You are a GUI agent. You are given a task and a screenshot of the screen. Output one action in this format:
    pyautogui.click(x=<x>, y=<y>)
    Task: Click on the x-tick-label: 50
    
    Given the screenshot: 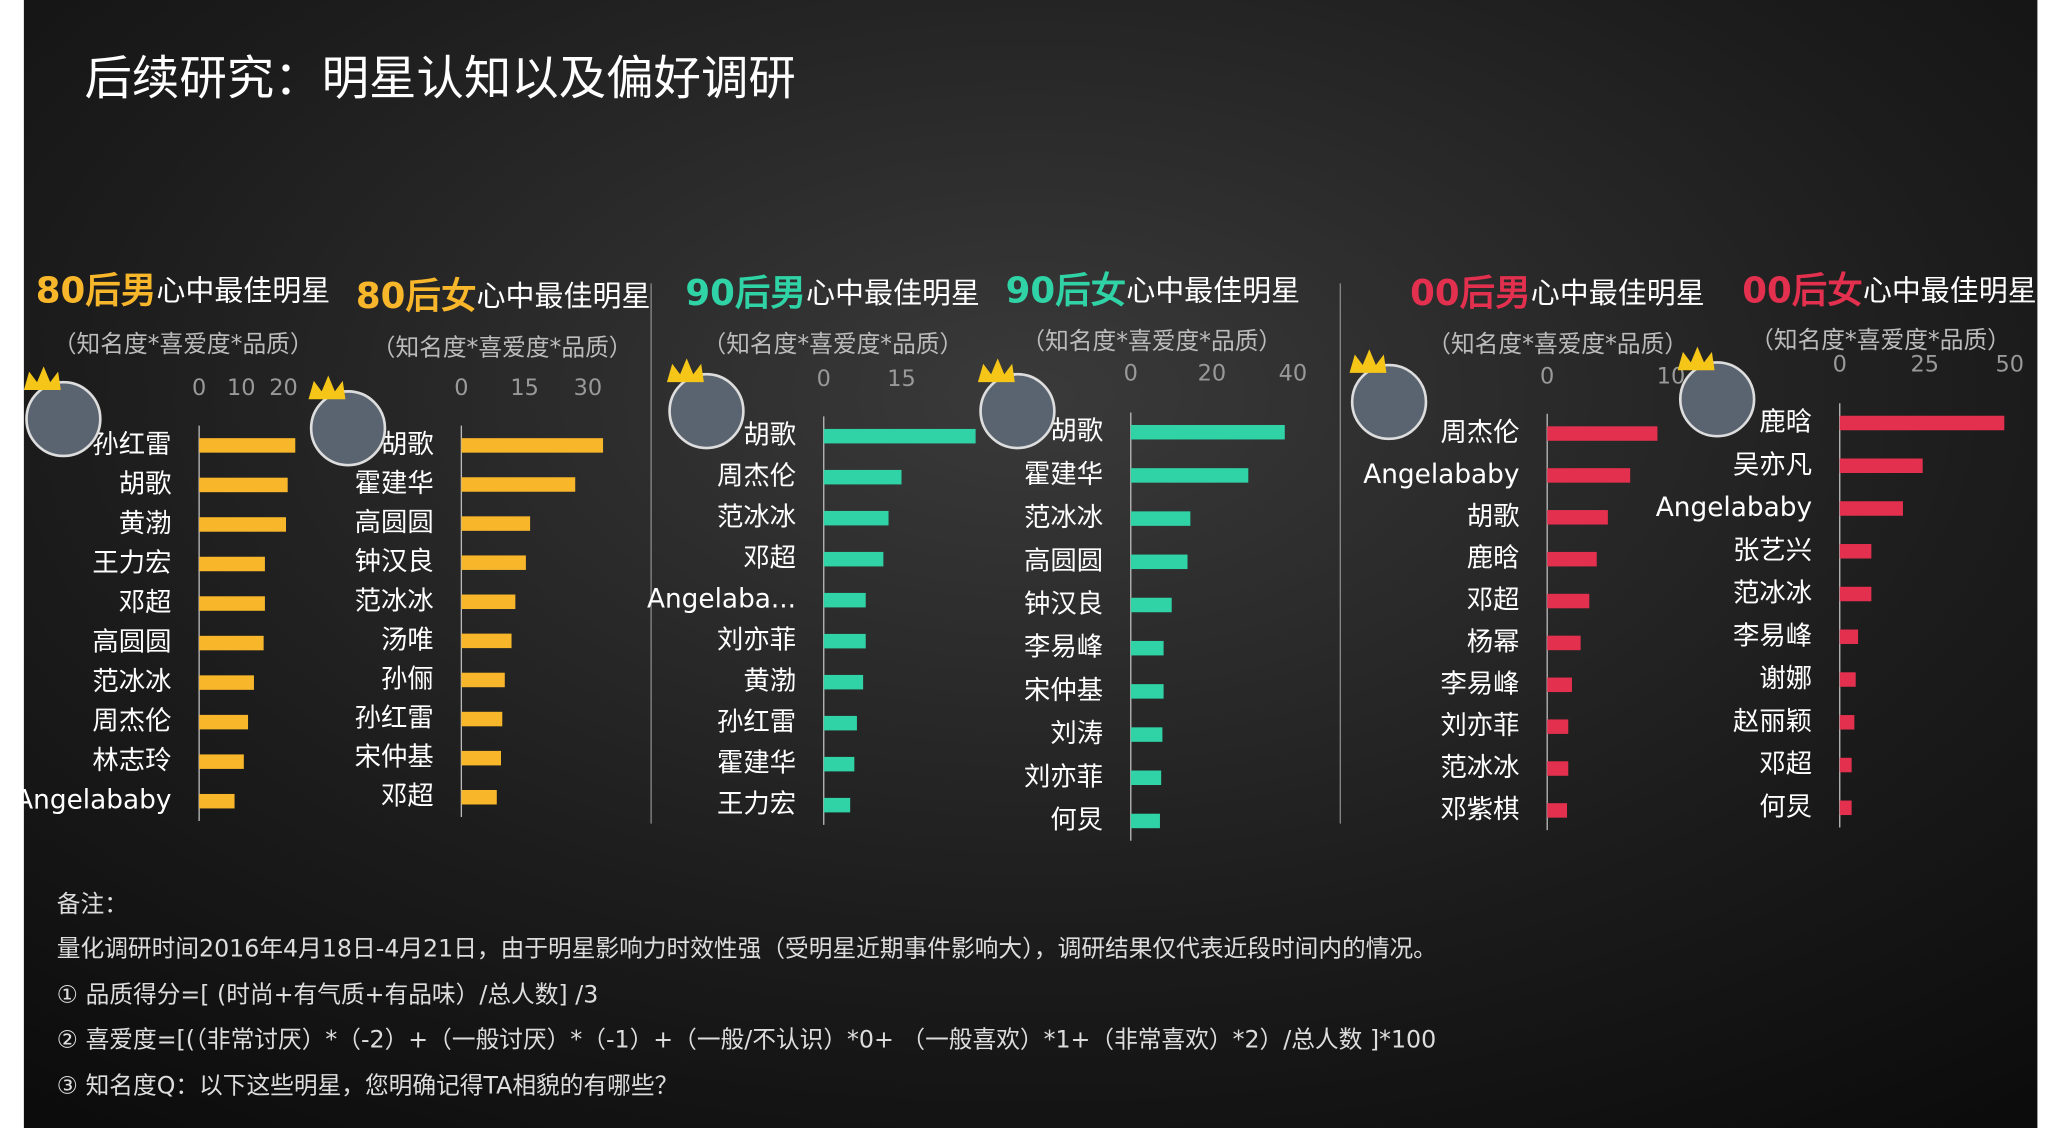 What is the action you would take?
    pyautogui.click(x=2009, y=365)
    